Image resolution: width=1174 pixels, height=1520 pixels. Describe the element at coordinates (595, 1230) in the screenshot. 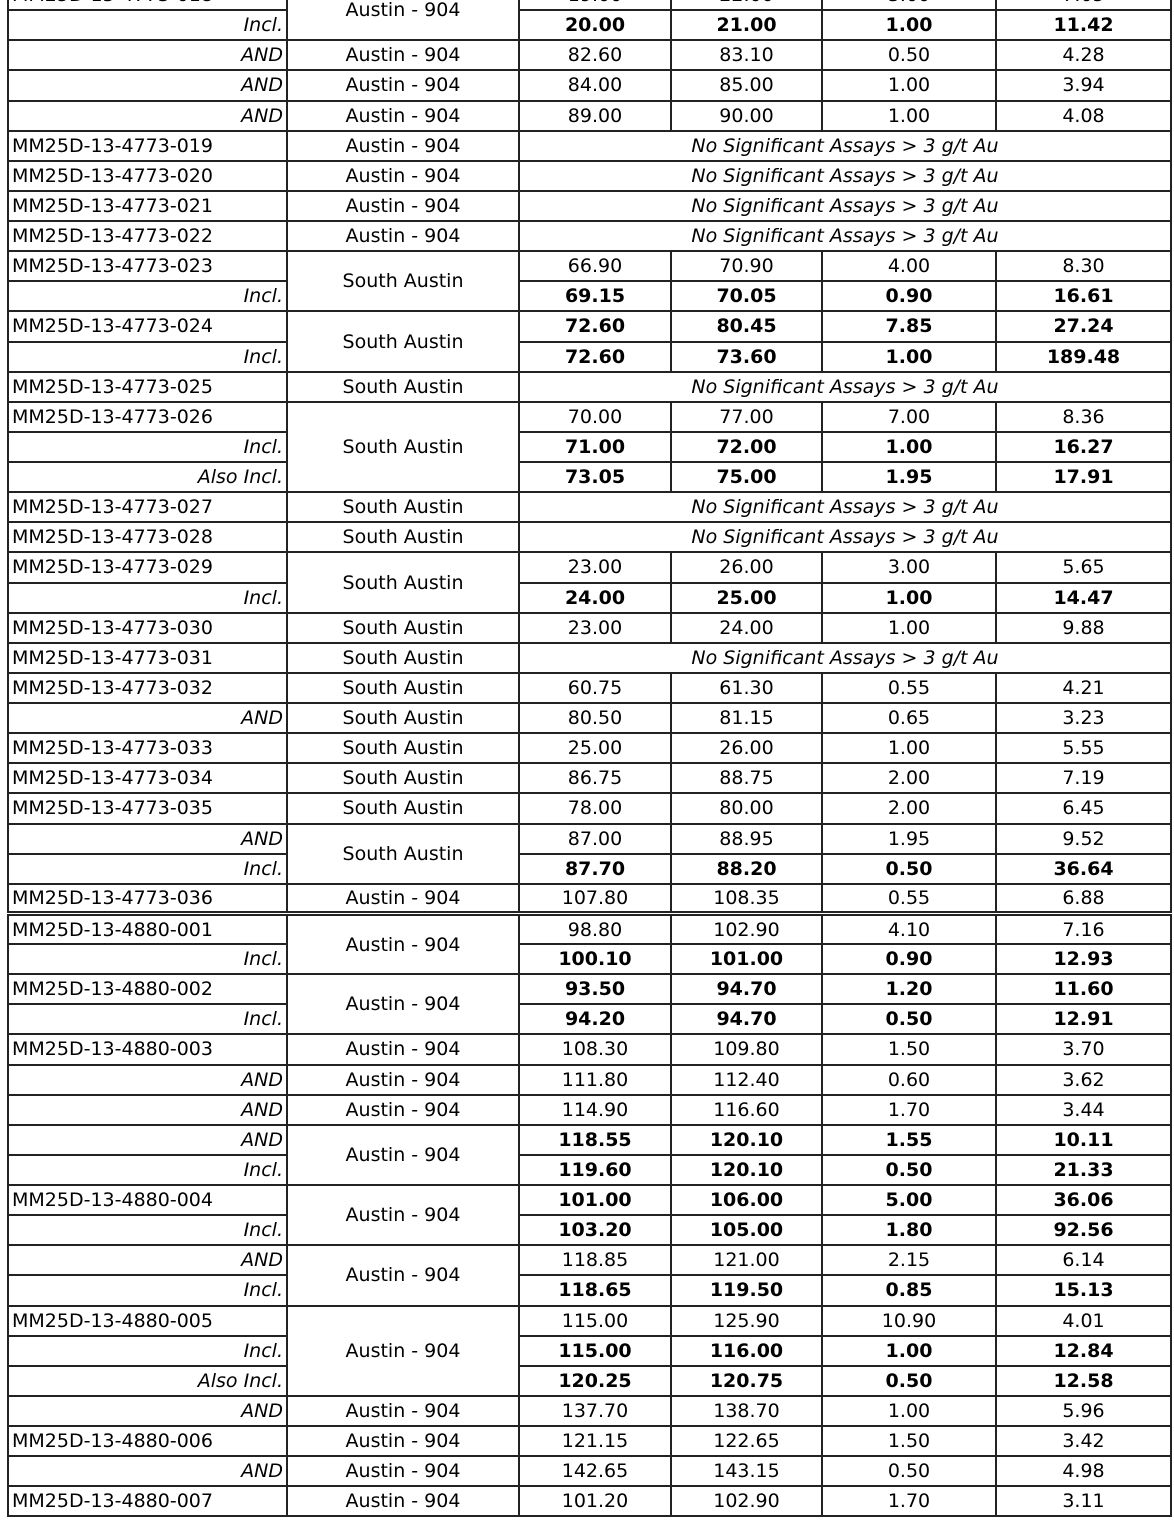

I see `value: 103.20` at that location.